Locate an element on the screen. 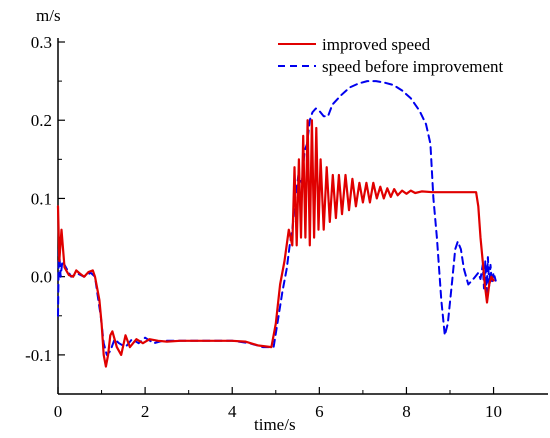  x-tick-label: 8 is located at coordinates (406, 411).